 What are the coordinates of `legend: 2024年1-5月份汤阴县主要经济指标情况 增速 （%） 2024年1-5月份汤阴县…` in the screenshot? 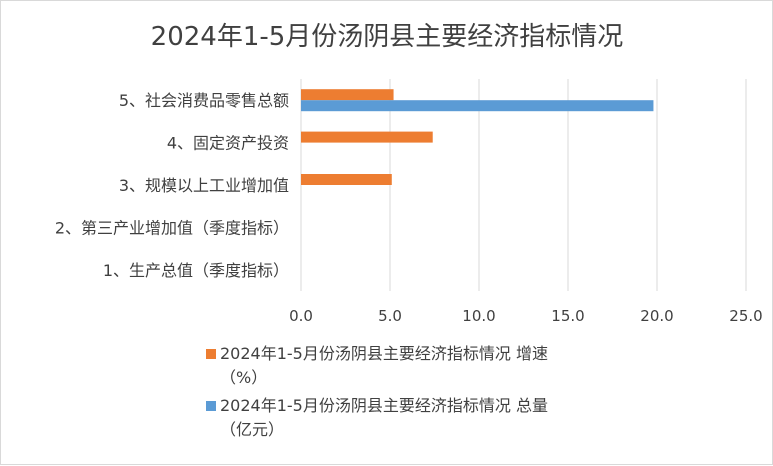 It's located at (377, 391).